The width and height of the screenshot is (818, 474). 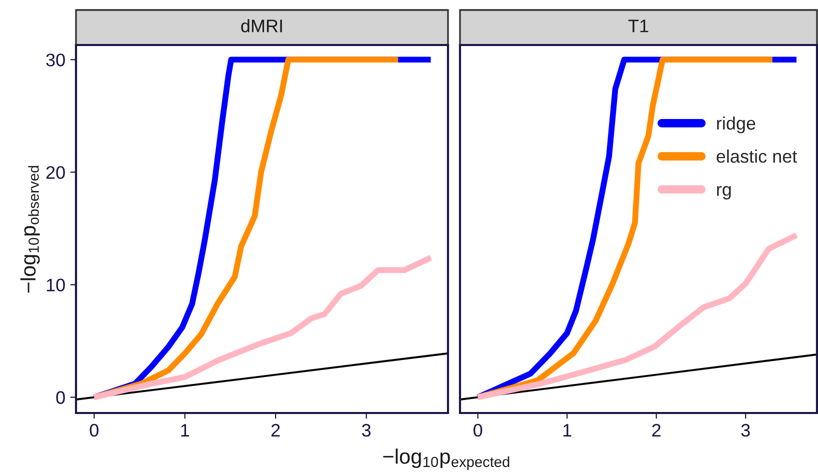 What do you see at coordinates (638, 26) in the screenshot?
I see `chart-title: T1` at bounding box center [638, 26].